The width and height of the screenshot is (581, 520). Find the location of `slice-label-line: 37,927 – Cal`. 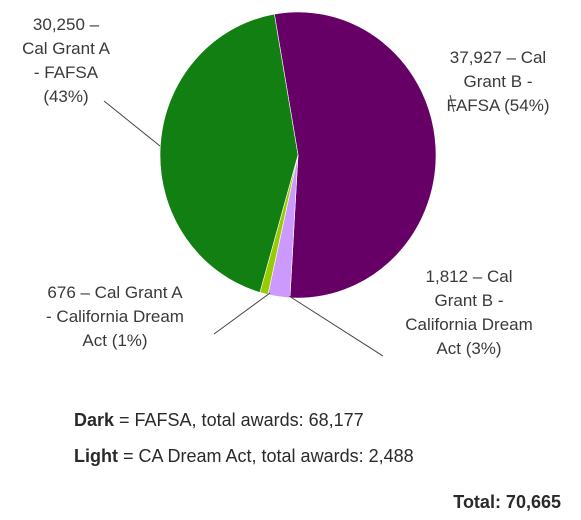

slice-label-line: 37,927 – Cal is located at coordinates (498, 57).